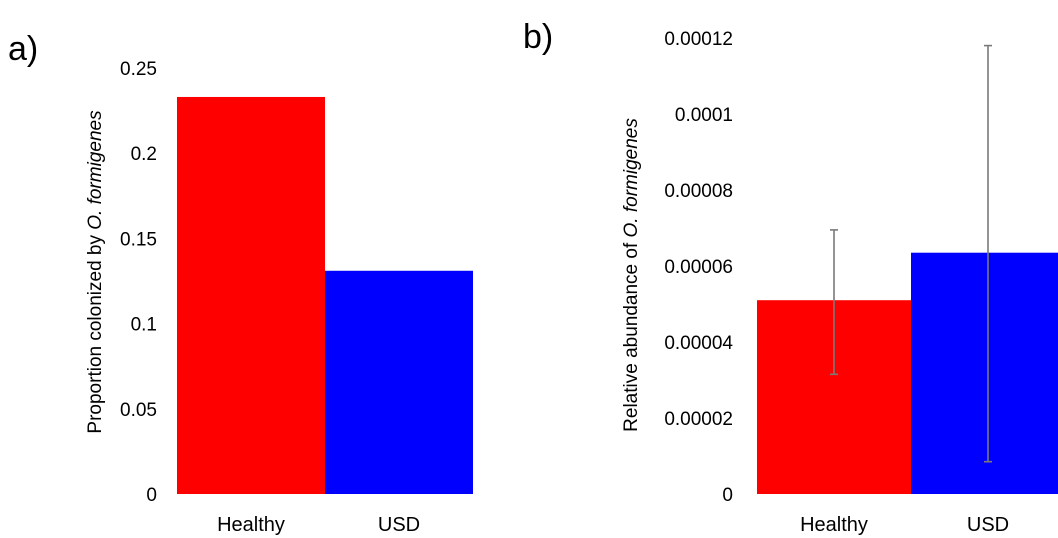 This screenshot has width=1058, height=538. What do you see at coordinates (631, 334) in the screenshot?
I see `panel-b-y-axis-title-prefix: Relative abundance of` at bounding box center [631, 334].